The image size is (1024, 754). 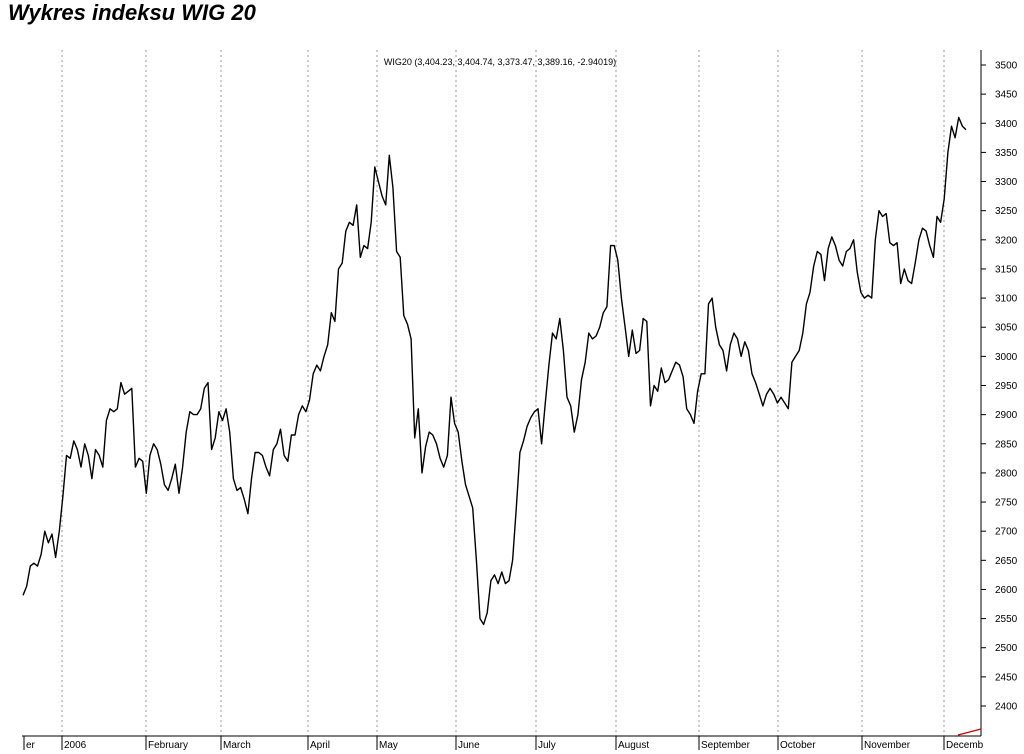 I want to click on x-tick-label: er, so click(x=31, y=745).